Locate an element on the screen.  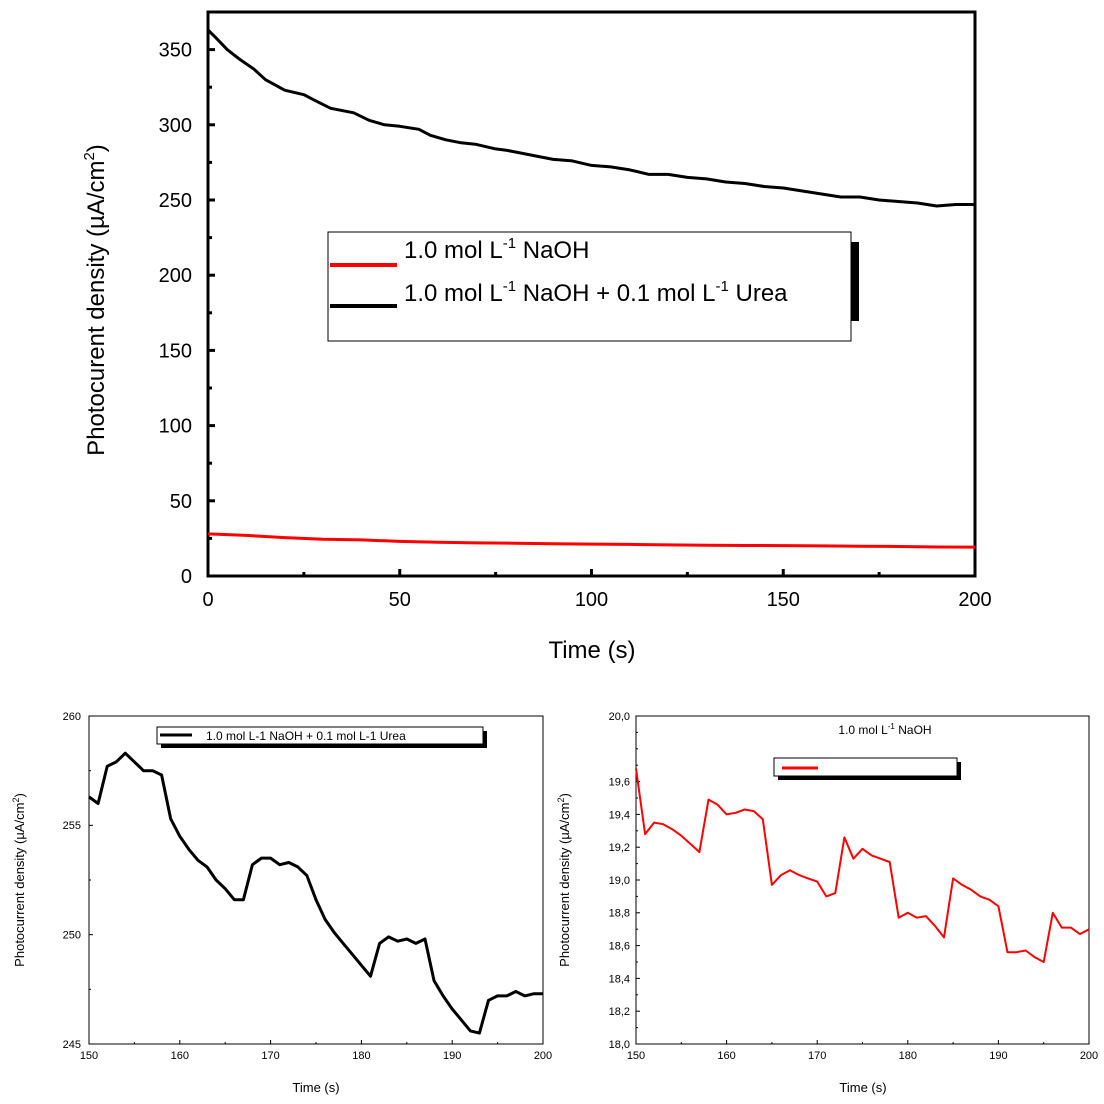
naoh-chart-title: 1.0 mol L-1 NaOH is located at coordinates (884, 729).